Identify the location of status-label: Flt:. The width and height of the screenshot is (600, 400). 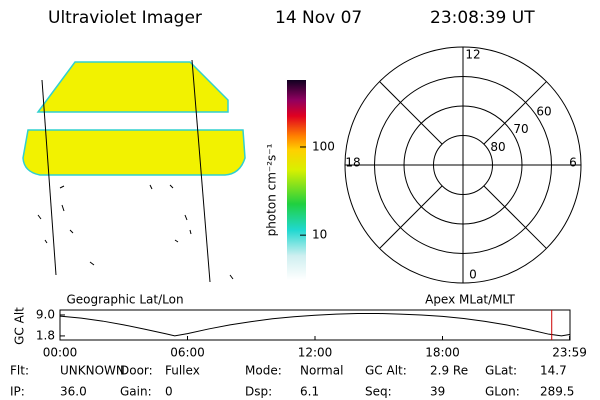
(19, 371).